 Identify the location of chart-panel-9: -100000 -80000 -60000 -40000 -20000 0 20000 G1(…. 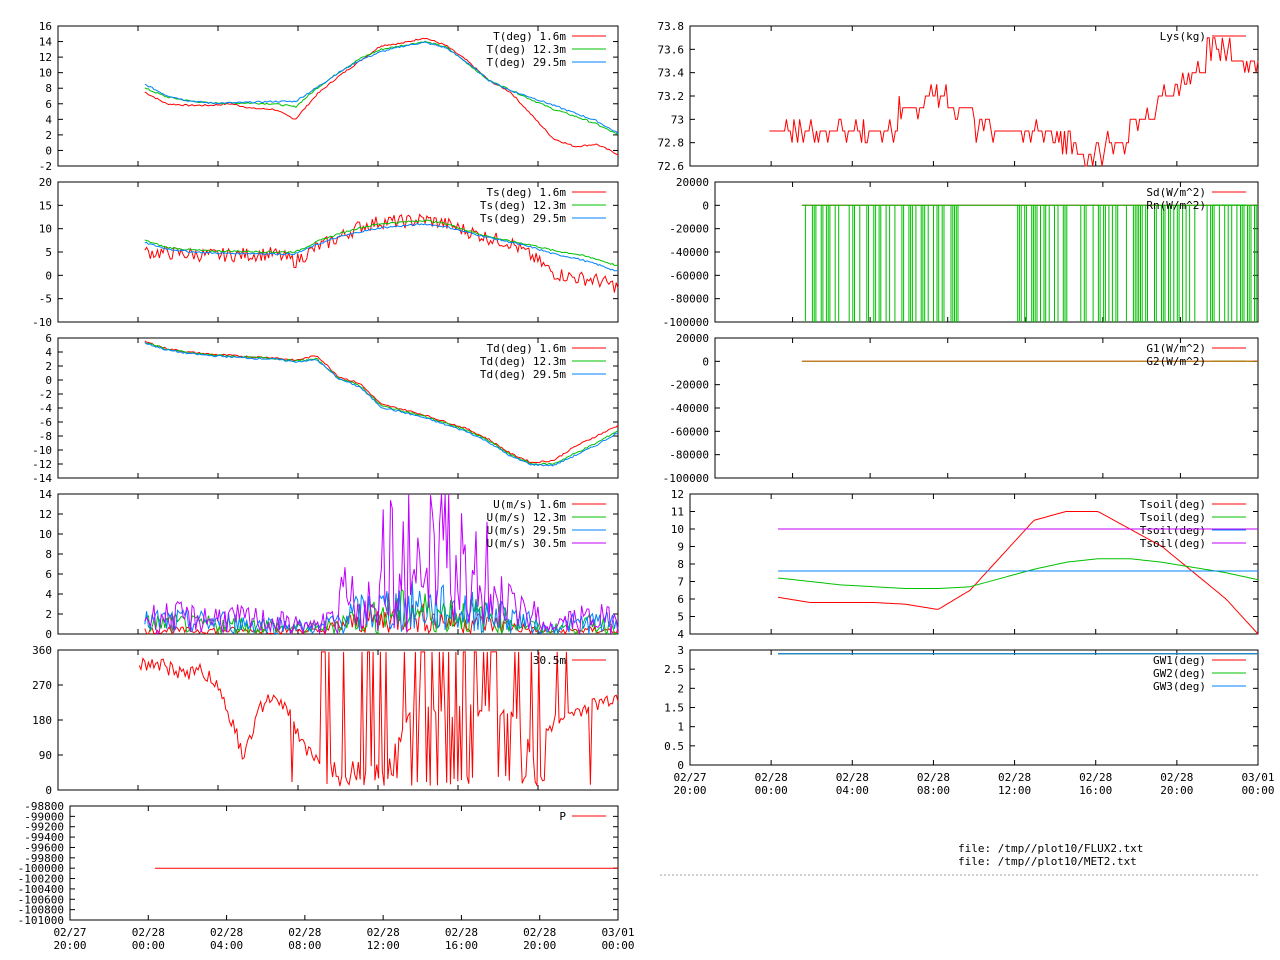
(961, 408).